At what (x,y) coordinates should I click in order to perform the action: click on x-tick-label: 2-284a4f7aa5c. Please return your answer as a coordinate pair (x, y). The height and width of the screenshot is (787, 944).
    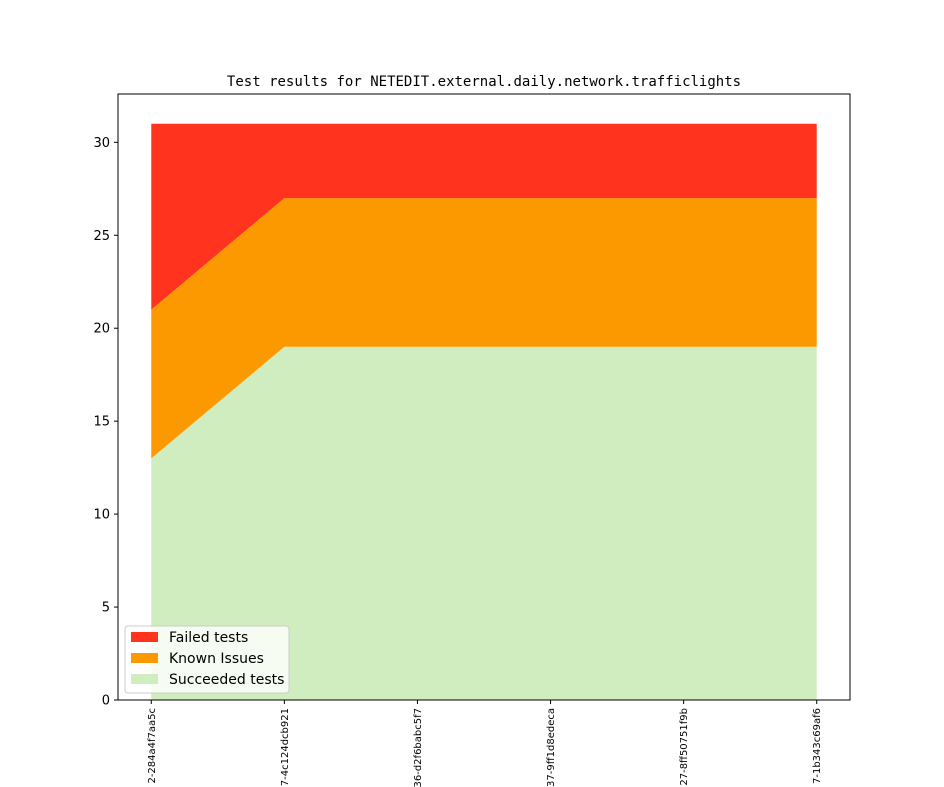
    Looking at the image, I should click on (152, 746).